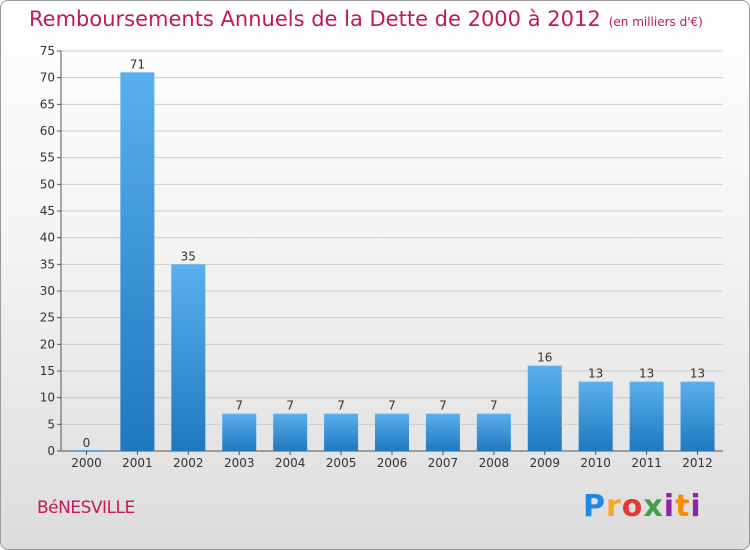 This screenshot has width=750, height=550. Describe the element at coordinates (239, 463) in the screenshot. I see `x-tick-label: 2003` at that location.